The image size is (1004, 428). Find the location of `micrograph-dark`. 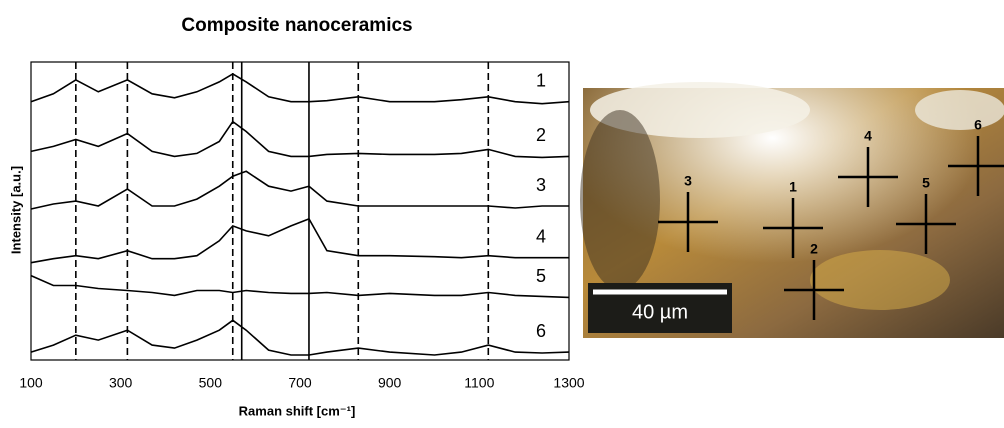

micrograph-dark is located at coordinates (620, 200).